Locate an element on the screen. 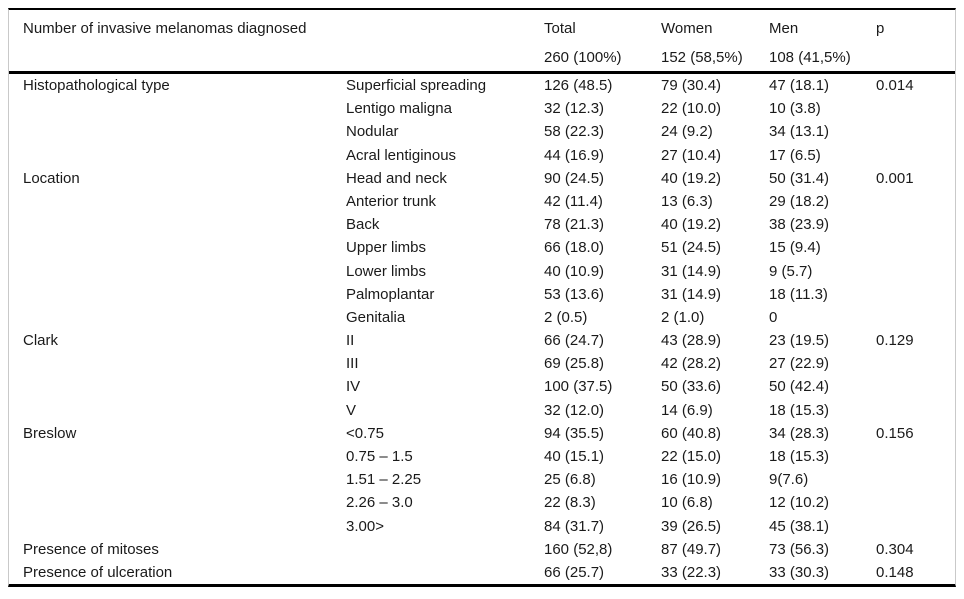  row-subcategory: Head and neck is located at coordinates (396, 178).